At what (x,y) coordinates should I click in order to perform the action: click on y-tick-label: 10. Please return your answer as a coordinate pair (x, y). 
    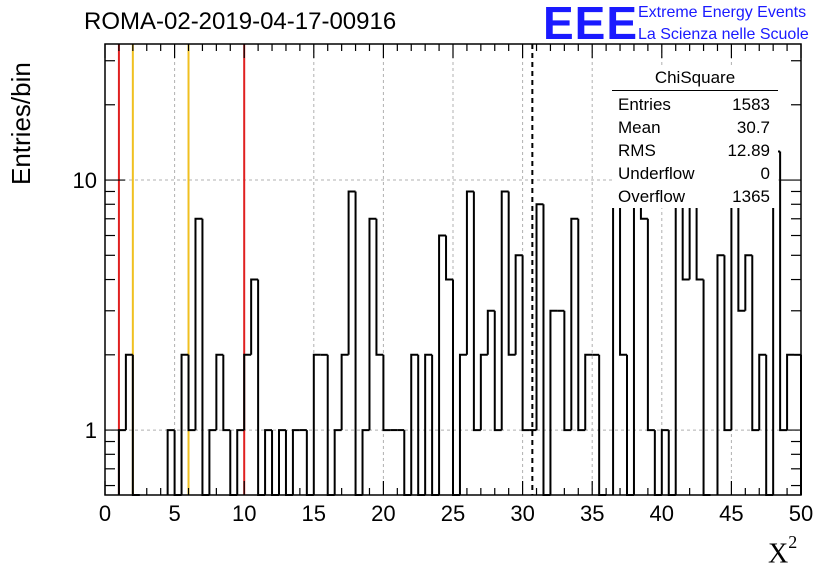
    Looking at the image, I should click on (85, 180).